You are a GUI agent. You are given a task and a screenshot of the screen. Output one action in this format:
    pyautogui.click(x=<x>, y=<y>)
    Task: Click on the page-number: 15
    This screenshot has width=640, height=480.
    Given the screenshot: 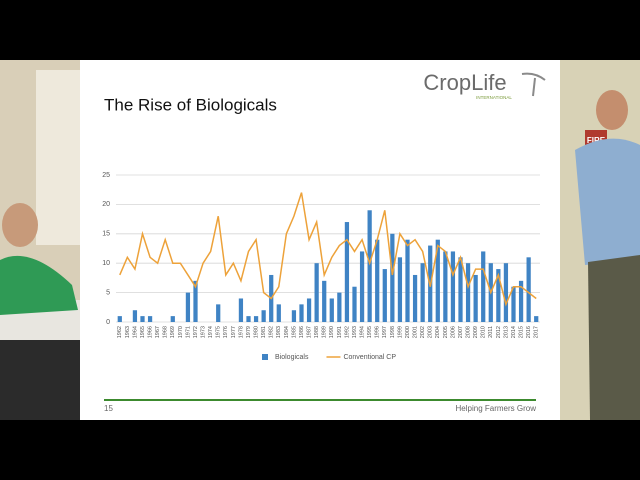 What is the action you would take?
    pyautogui.click(x=108, y=408)
    